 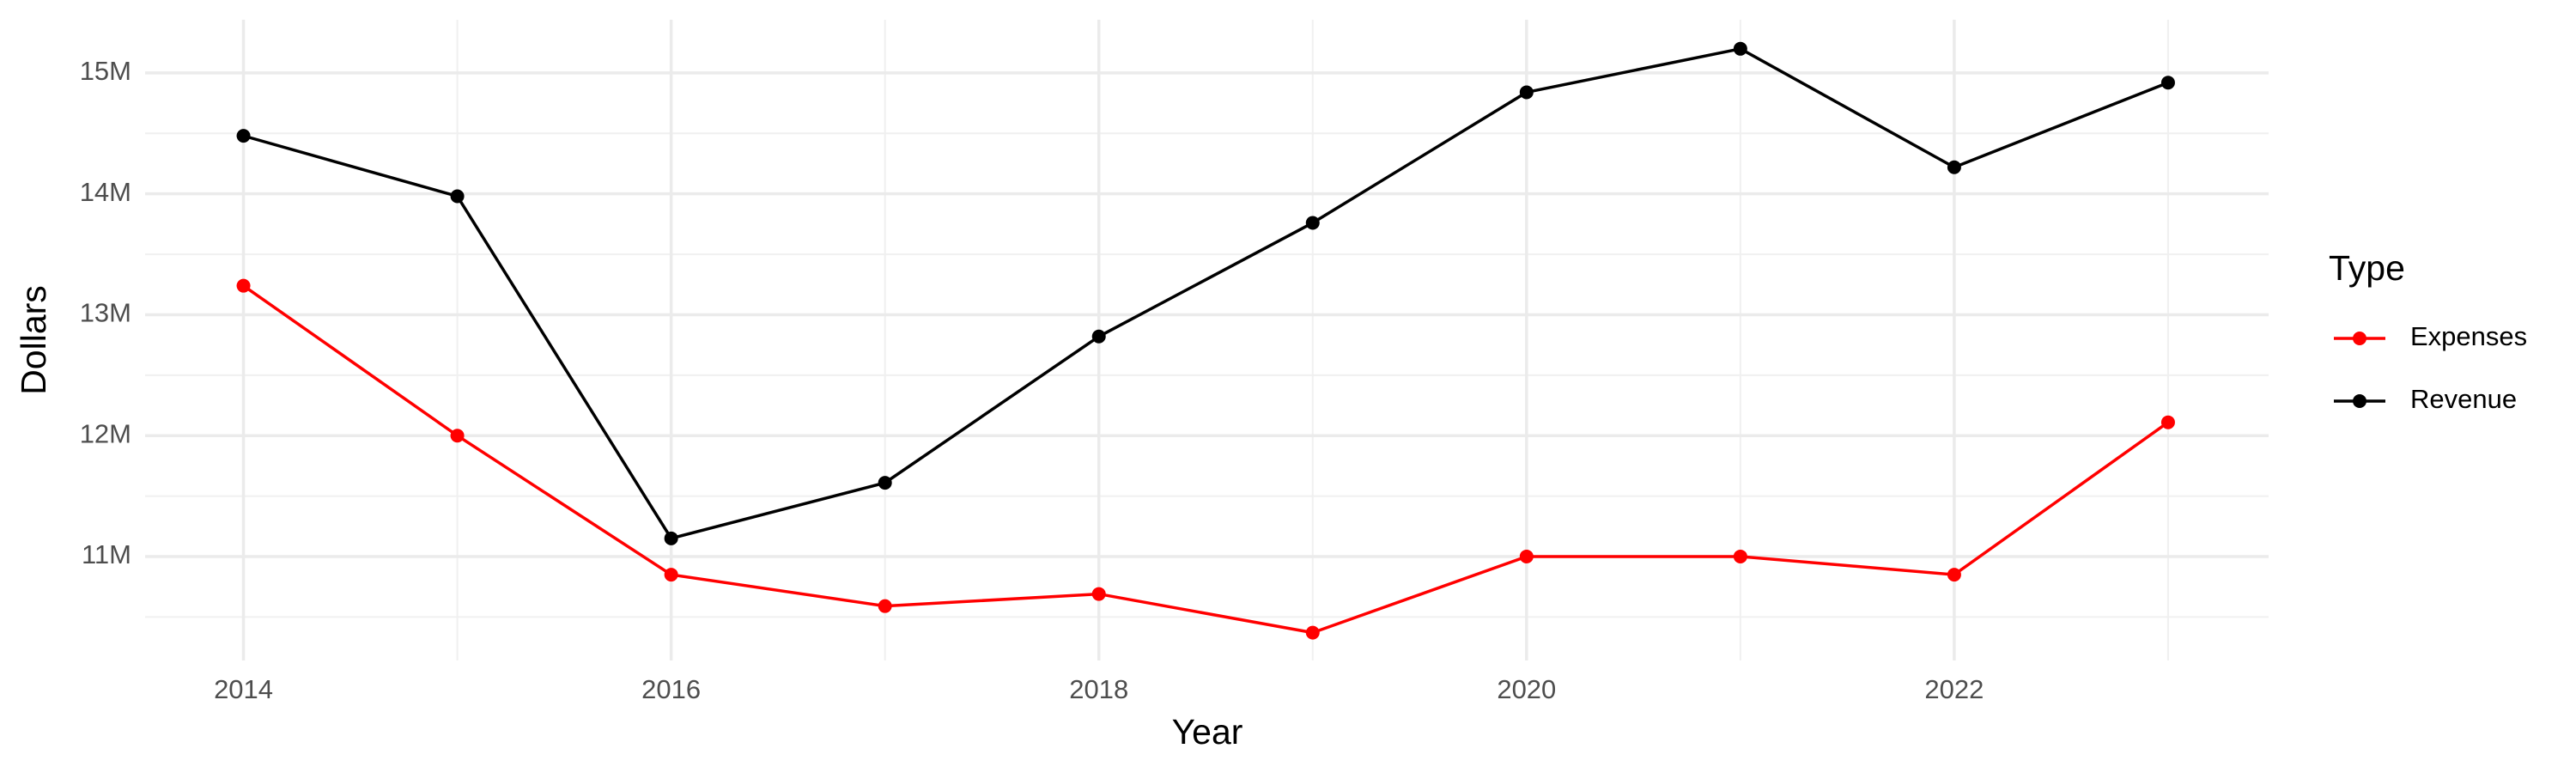 What do you see at coordinates (1207, 732) in the screenshot?
I see `x-axis-title: Year` at bounding box center [1207, 732].